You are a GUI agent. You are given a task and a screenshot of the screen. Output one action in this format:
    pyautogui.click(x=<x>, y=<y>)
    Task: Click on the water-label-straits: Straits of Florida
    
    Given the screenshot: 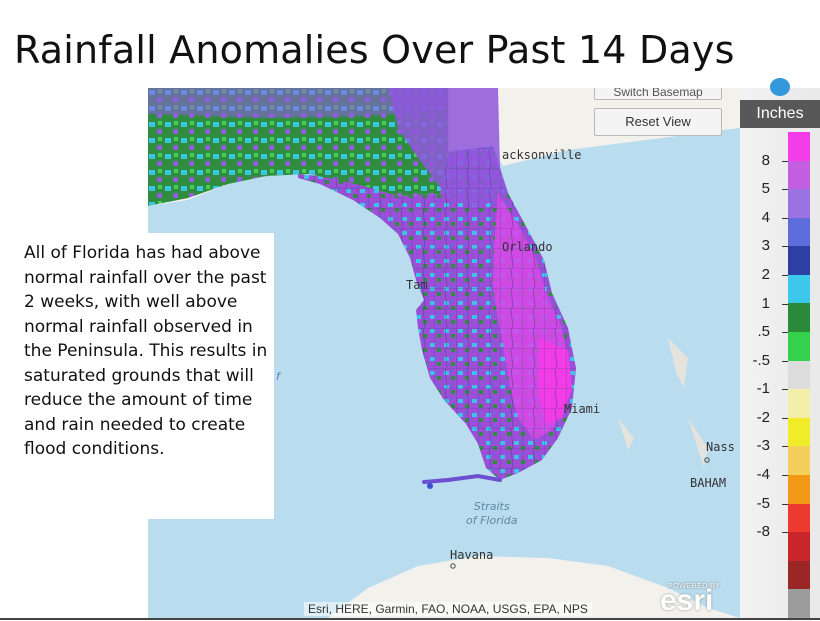 What is the action you would take?
    pyautogui.click(x=492, y=513)
    